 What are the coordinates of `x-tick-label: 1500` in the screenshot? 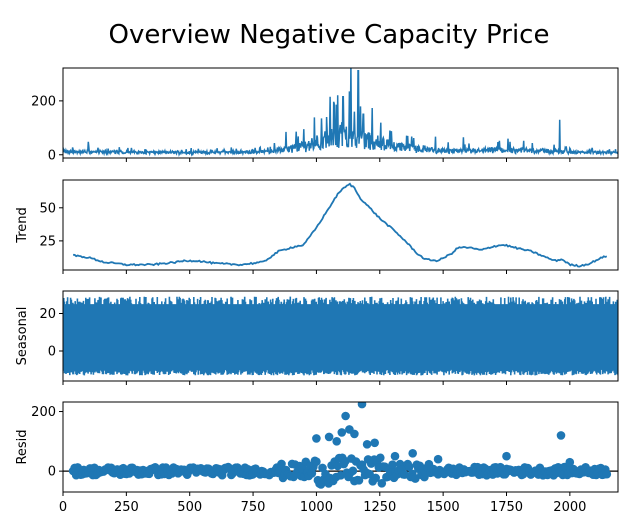 It's located at (443, 507).